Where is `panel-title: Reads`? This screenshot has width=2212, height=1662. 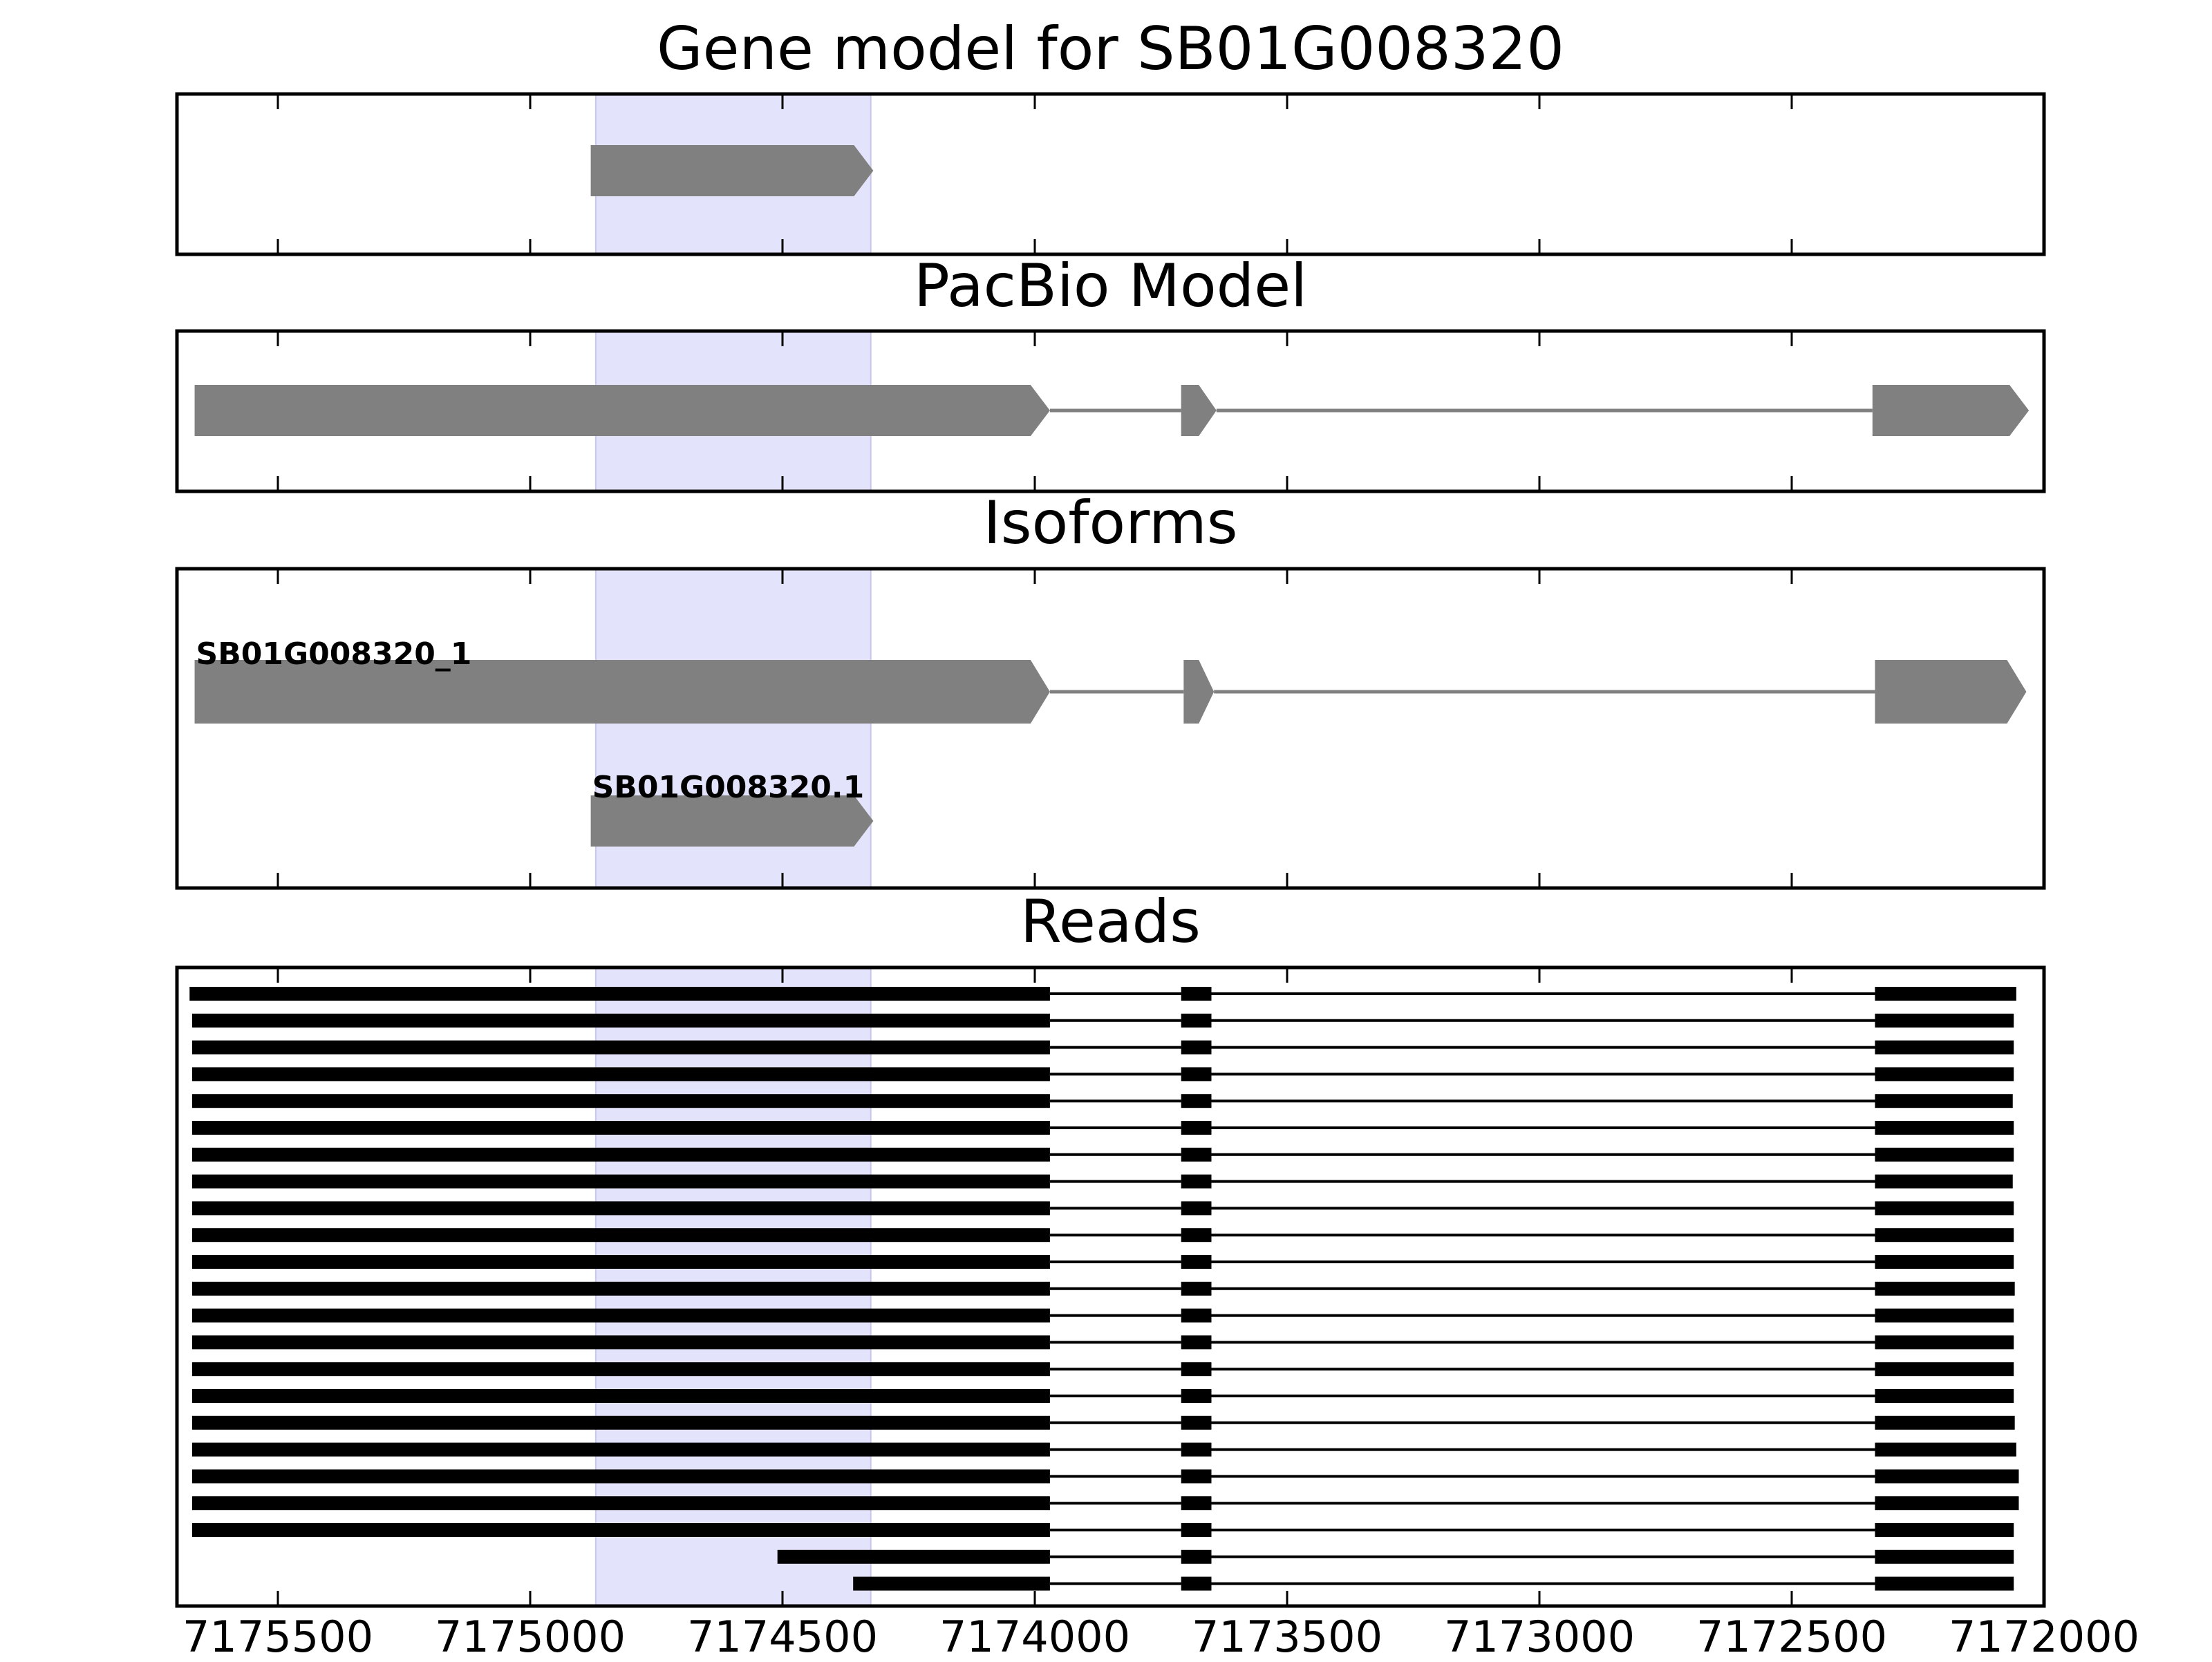
panel-title: Reads is located at coordinates (1110, 921).